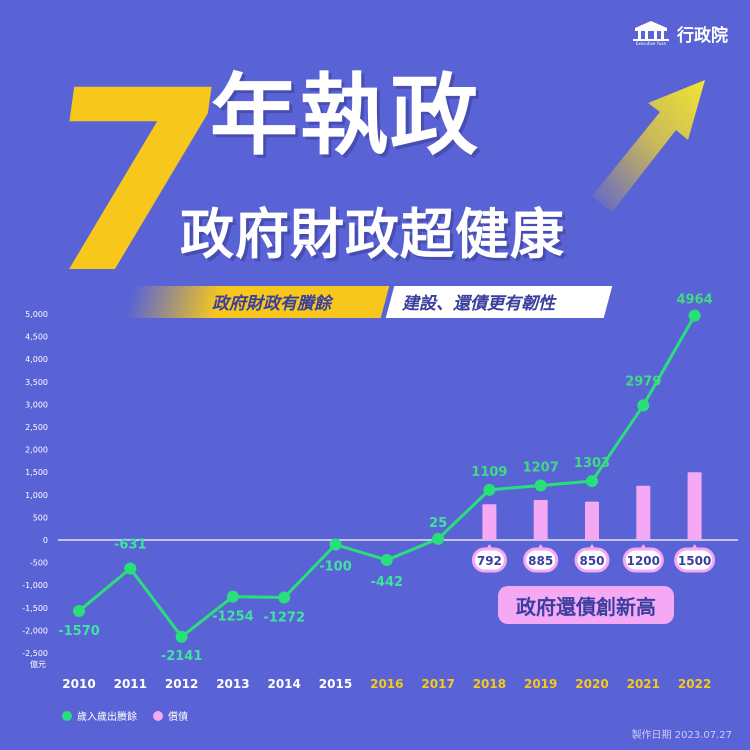 This screenshot has width=750, height=750. What do you see at coordinates (182, 656) in the screenshot?
I see `surplus-value-label: -2141` at bounding box center [182, 656].